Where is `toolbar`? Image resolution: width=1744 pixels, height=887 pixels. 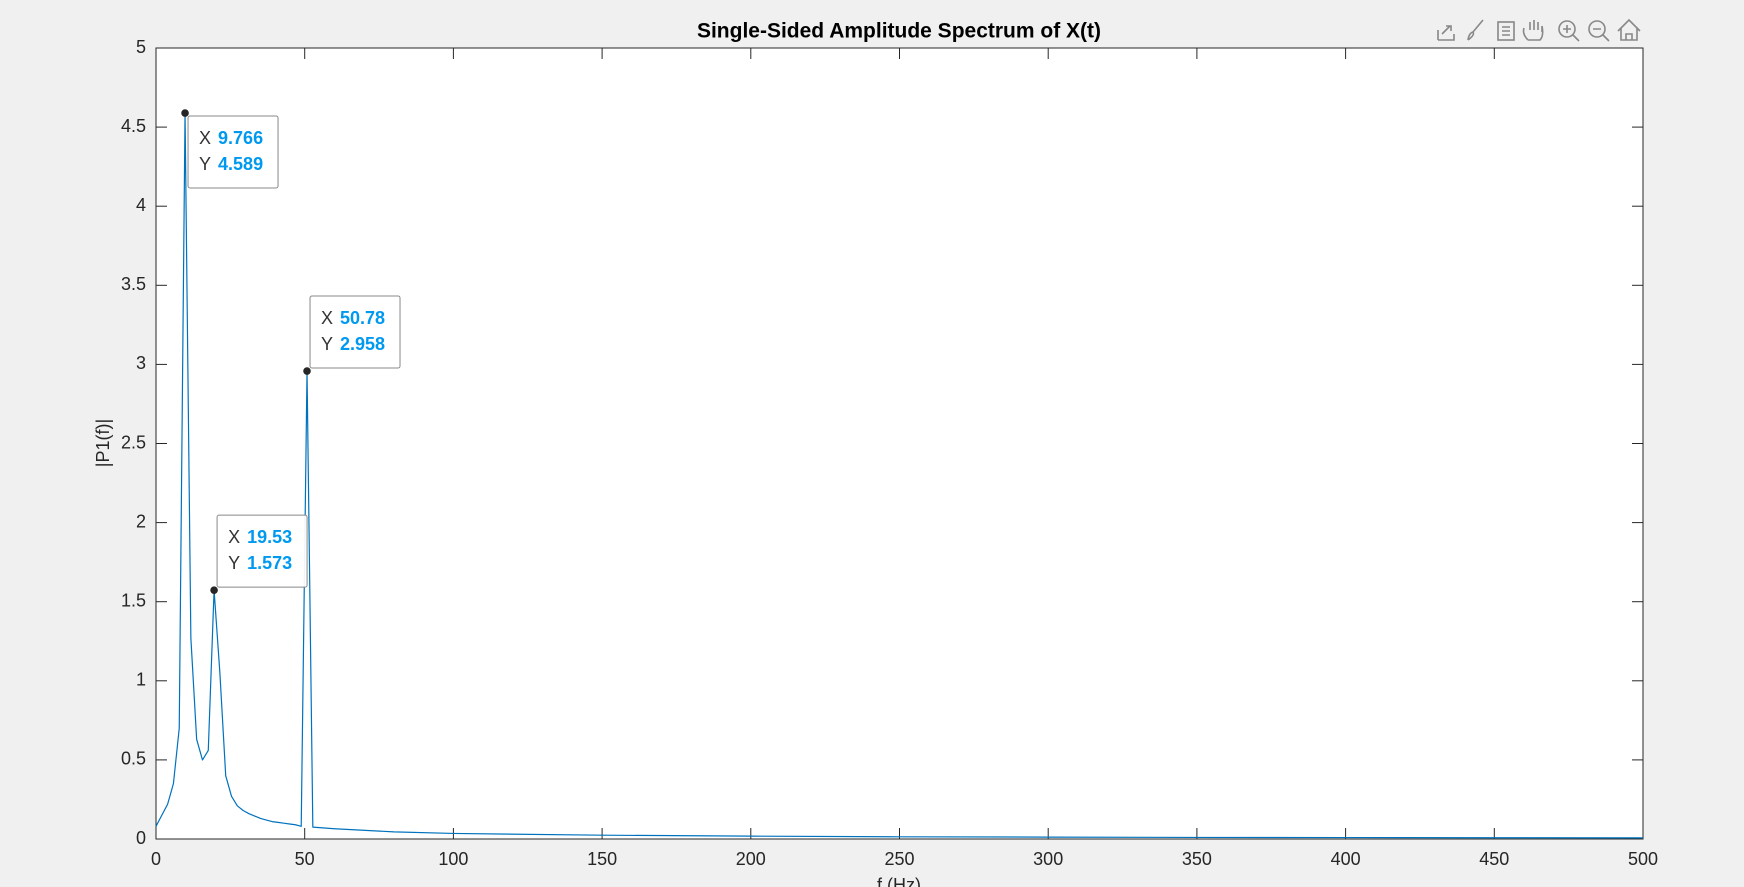 toolbar is located at coordinates (1539, 30).